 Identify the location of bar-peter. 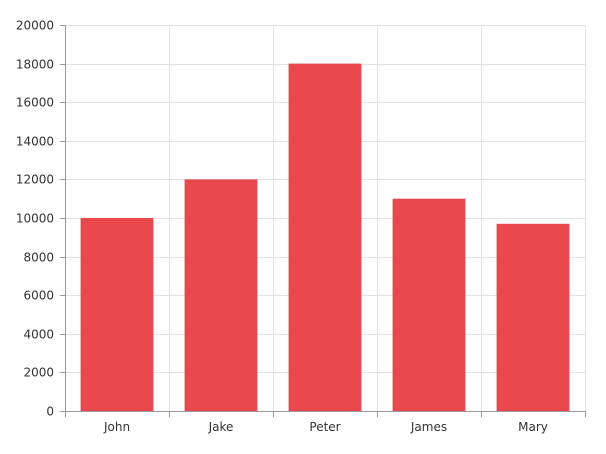
(325, 237).